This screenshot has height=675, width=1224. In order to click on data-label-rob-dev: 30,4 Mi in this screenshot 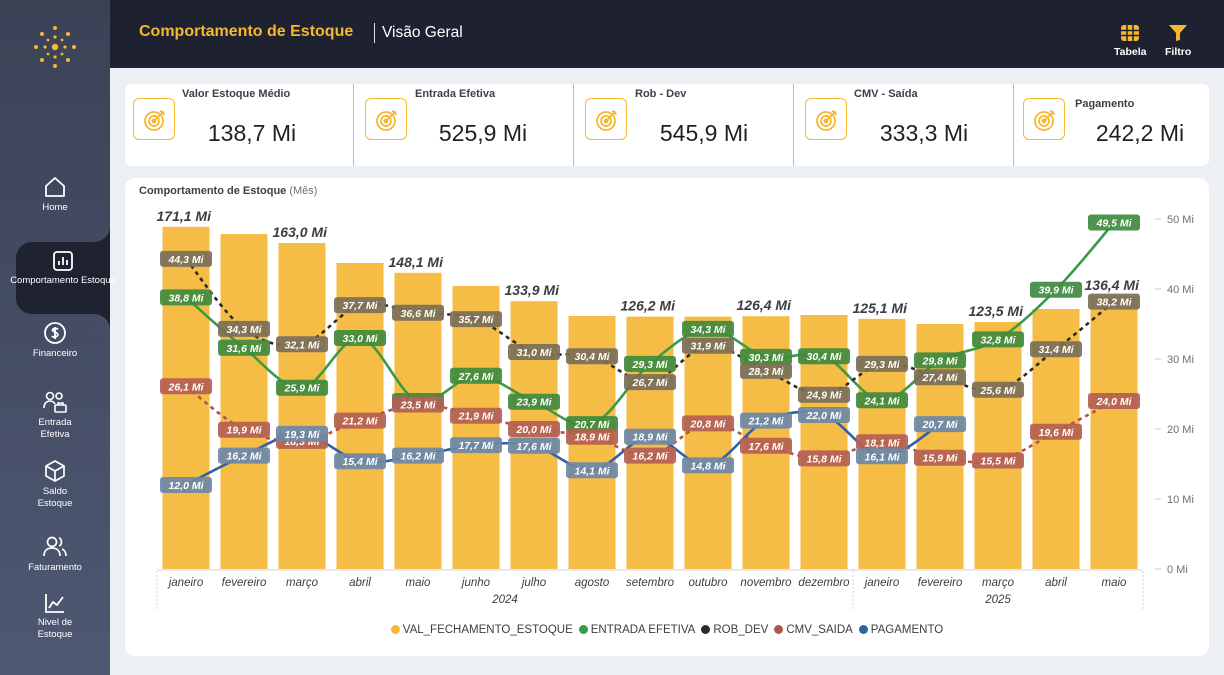, I will do `click(592, 357)`.